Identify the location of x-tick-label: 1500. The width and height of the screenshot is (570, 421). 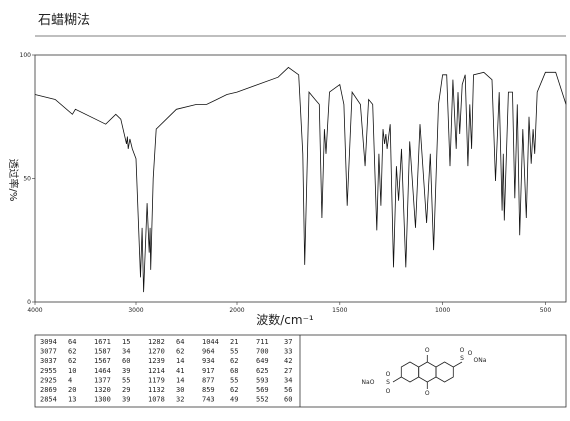
(339, 310).